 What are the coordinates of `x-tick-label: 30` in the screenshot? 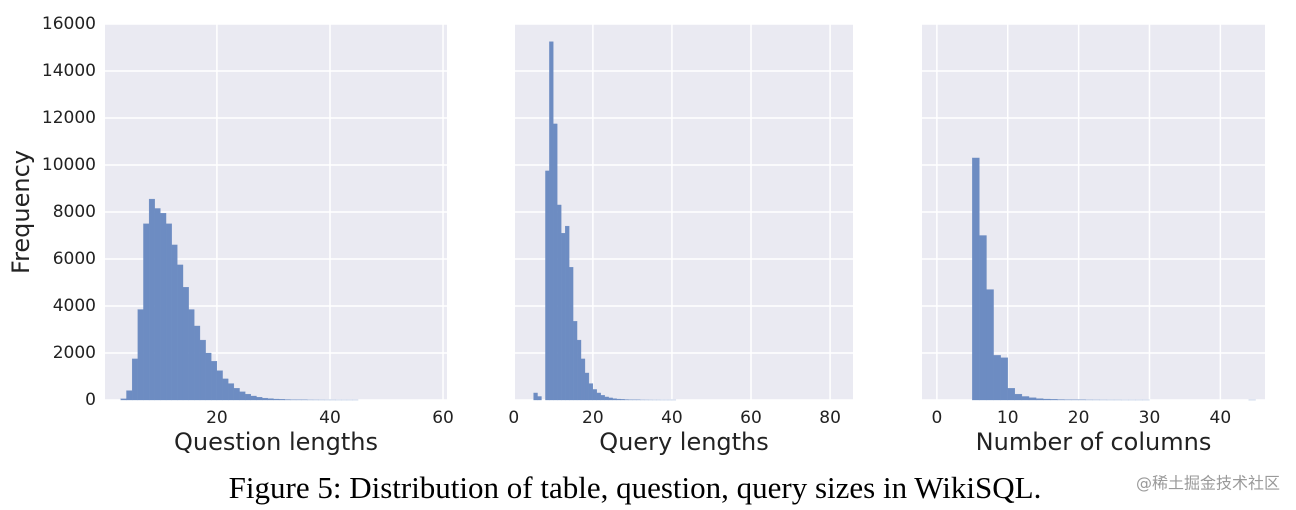 It's located at (1150, 418).